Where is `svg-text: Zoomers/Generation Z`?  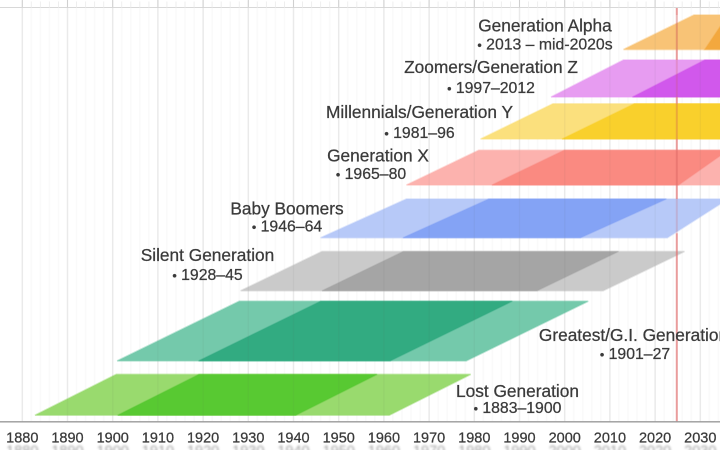
svg-text: Zoomers/Generation Z is located at coordinates (491, 67).